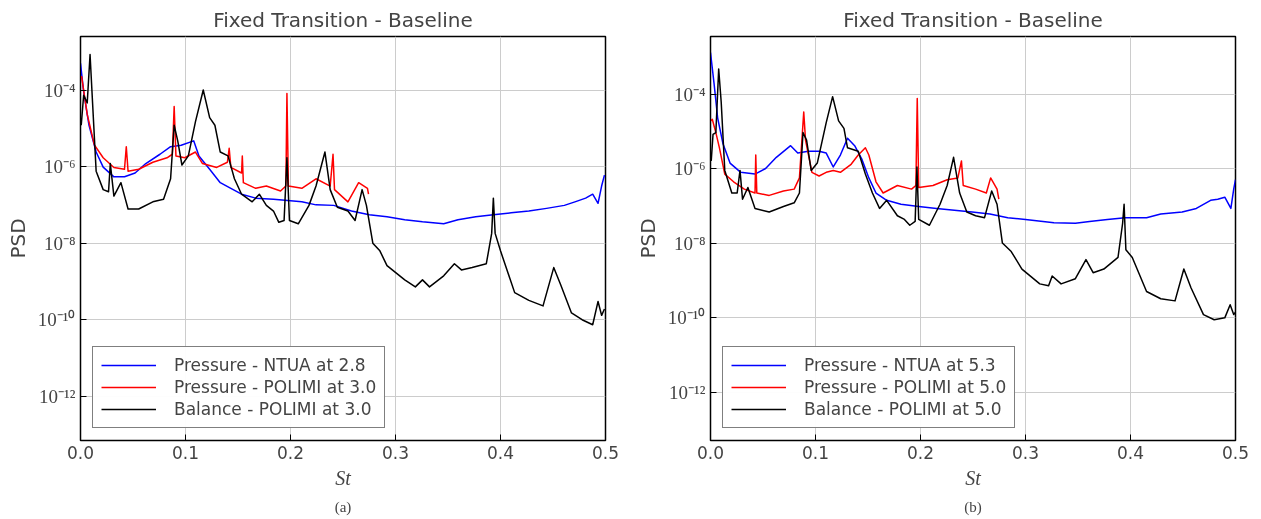 This screenshot has height=519, width=1261. I want to click on legend-label: Pressure - POLIMI at 3.0, so click(275, 387).